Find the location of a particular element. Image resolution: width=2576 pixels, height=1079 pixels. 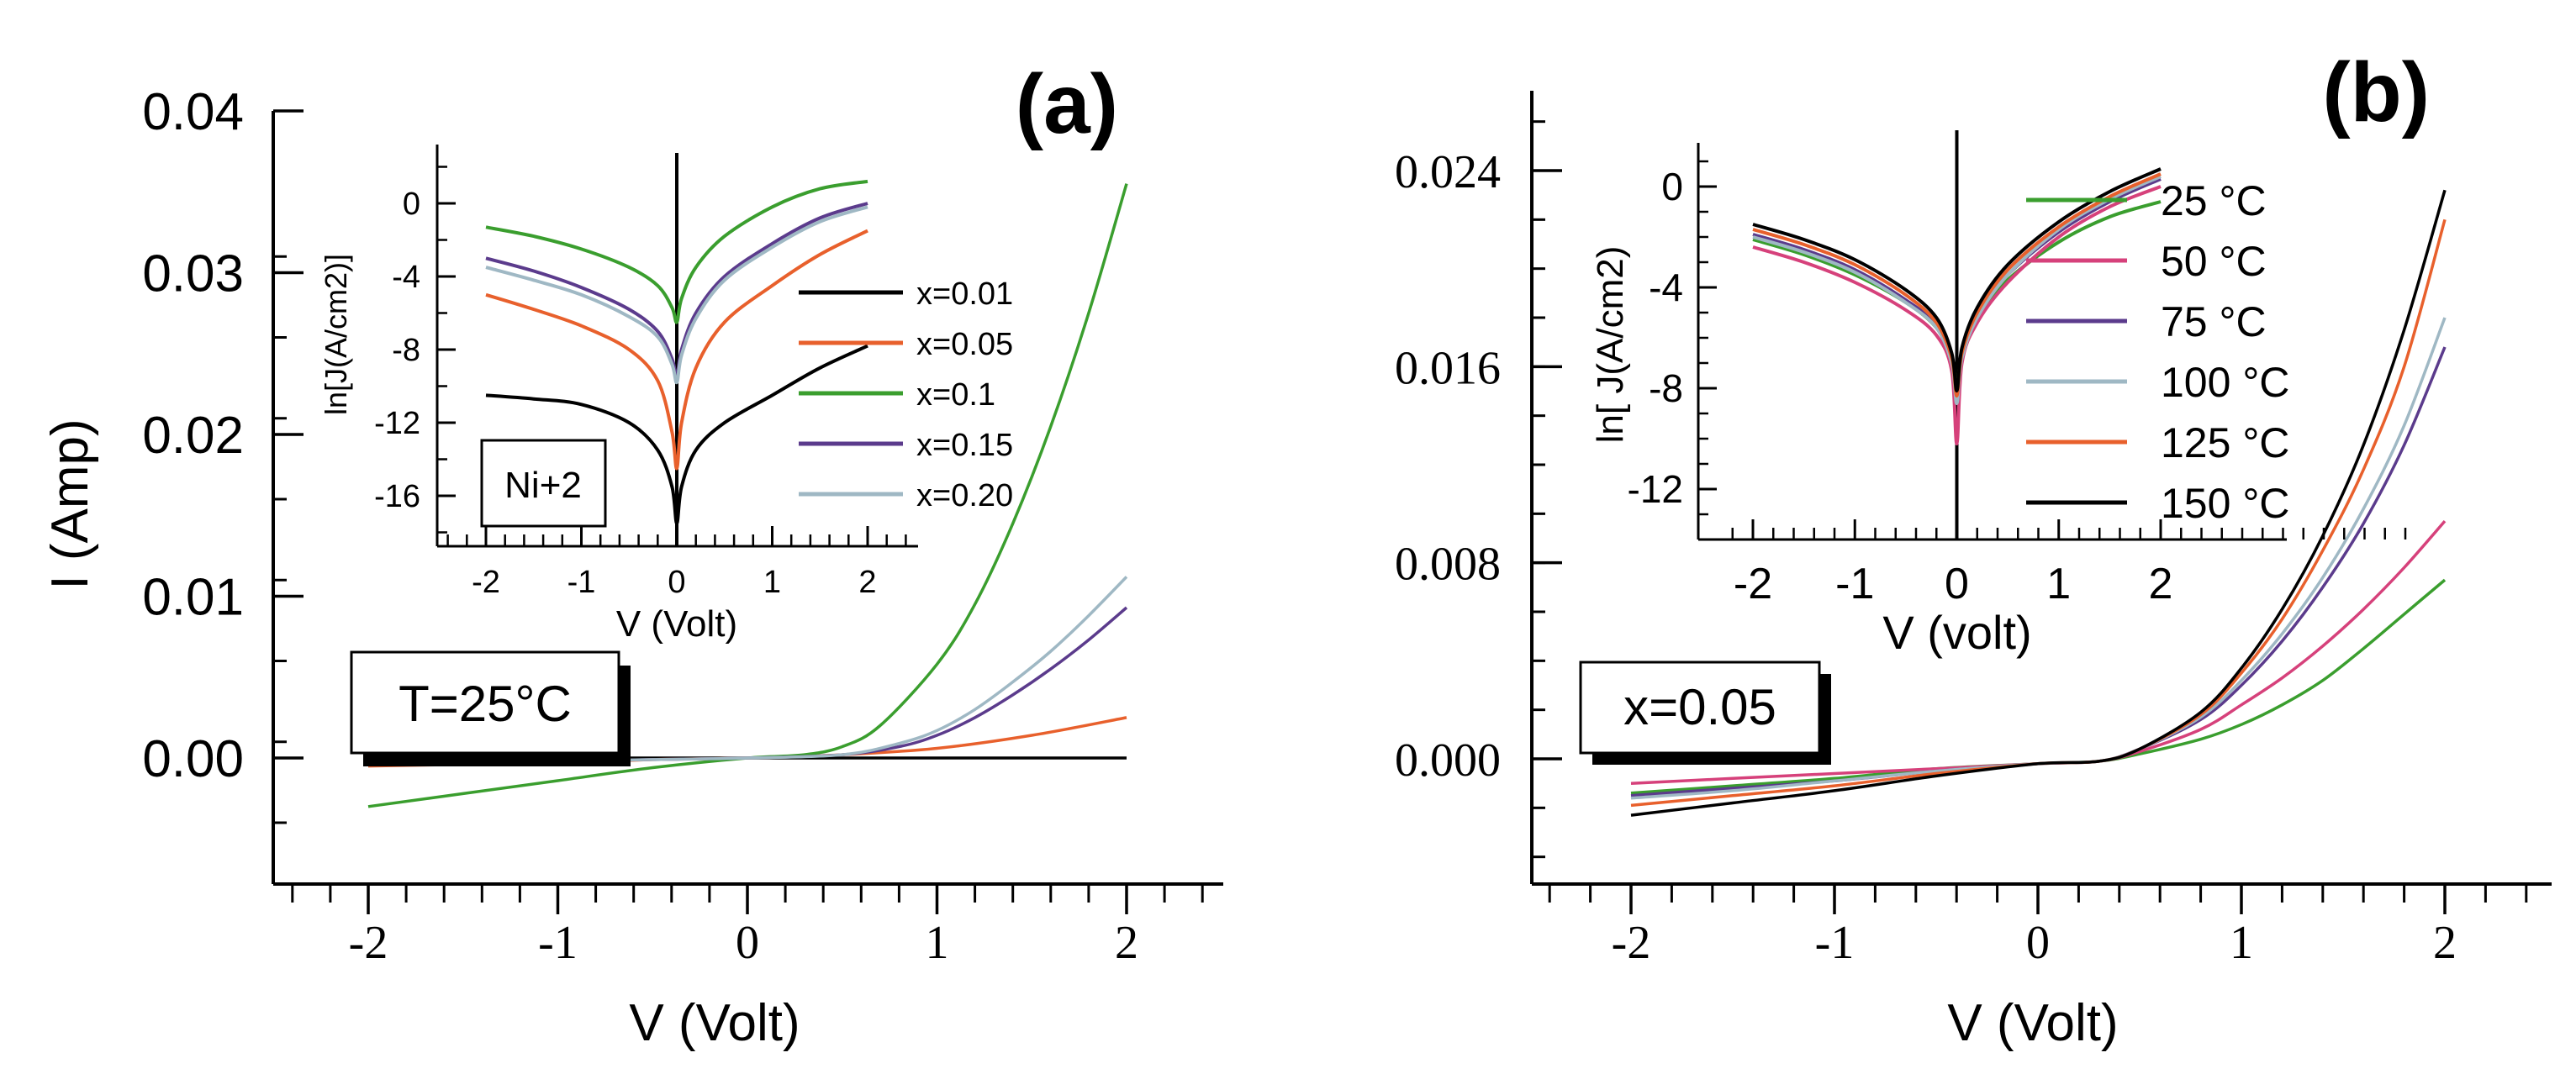

panel-b-x-axis-label: V (Volt) is located at coordinates (2032, 1023).